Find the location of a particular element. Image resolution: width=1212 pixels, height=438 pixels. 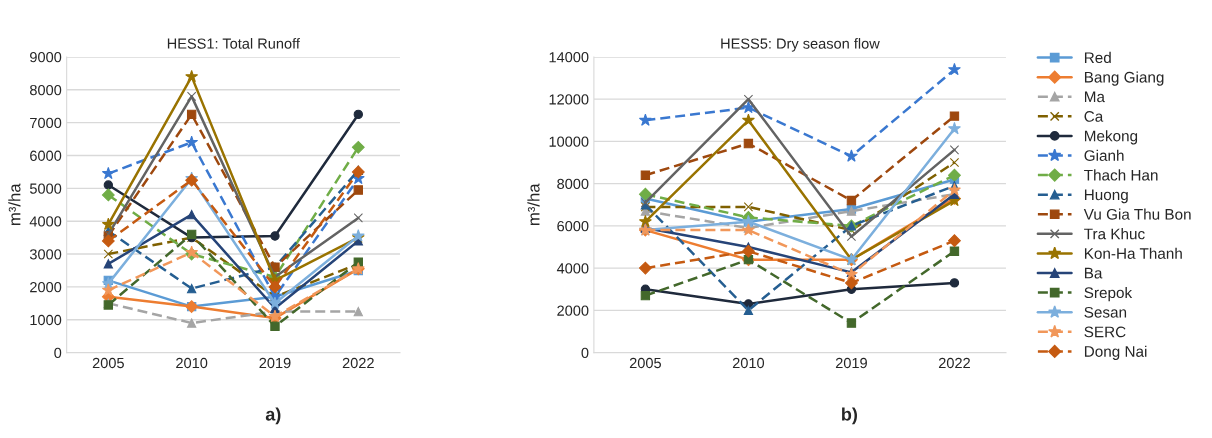

legend-label: Red is located at coordinates (1097, 57).